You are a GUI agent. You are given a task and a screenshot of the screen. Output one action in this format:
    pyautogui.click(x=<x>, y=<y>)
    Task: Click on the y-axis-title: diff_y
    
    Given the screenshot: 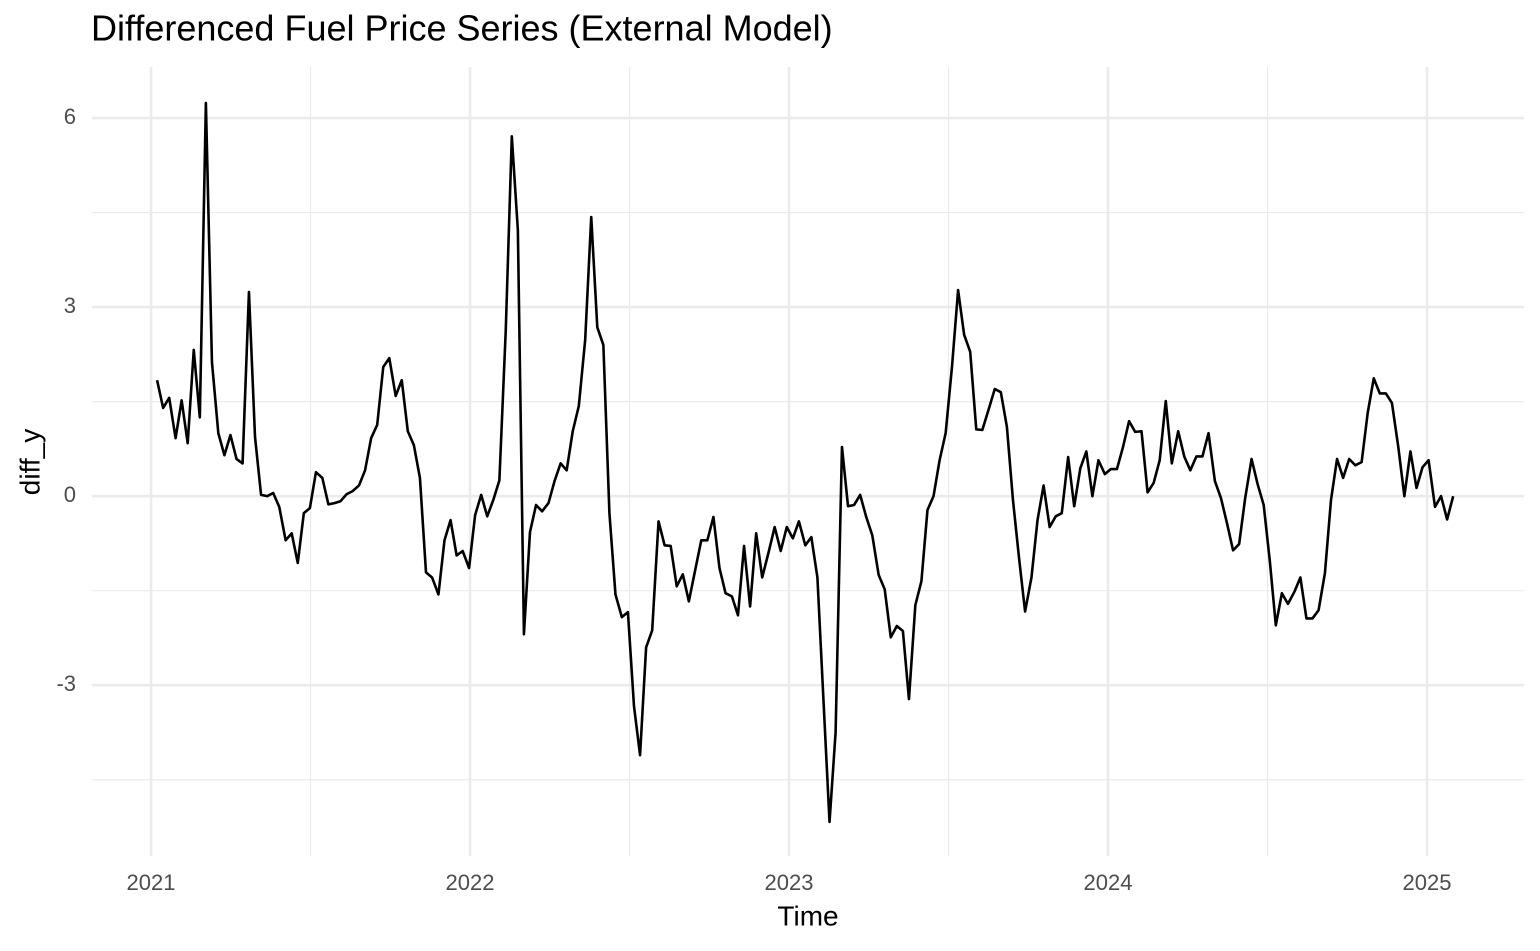 What is the action you would take?
    pyautogui.click(x=29, y=462)
    